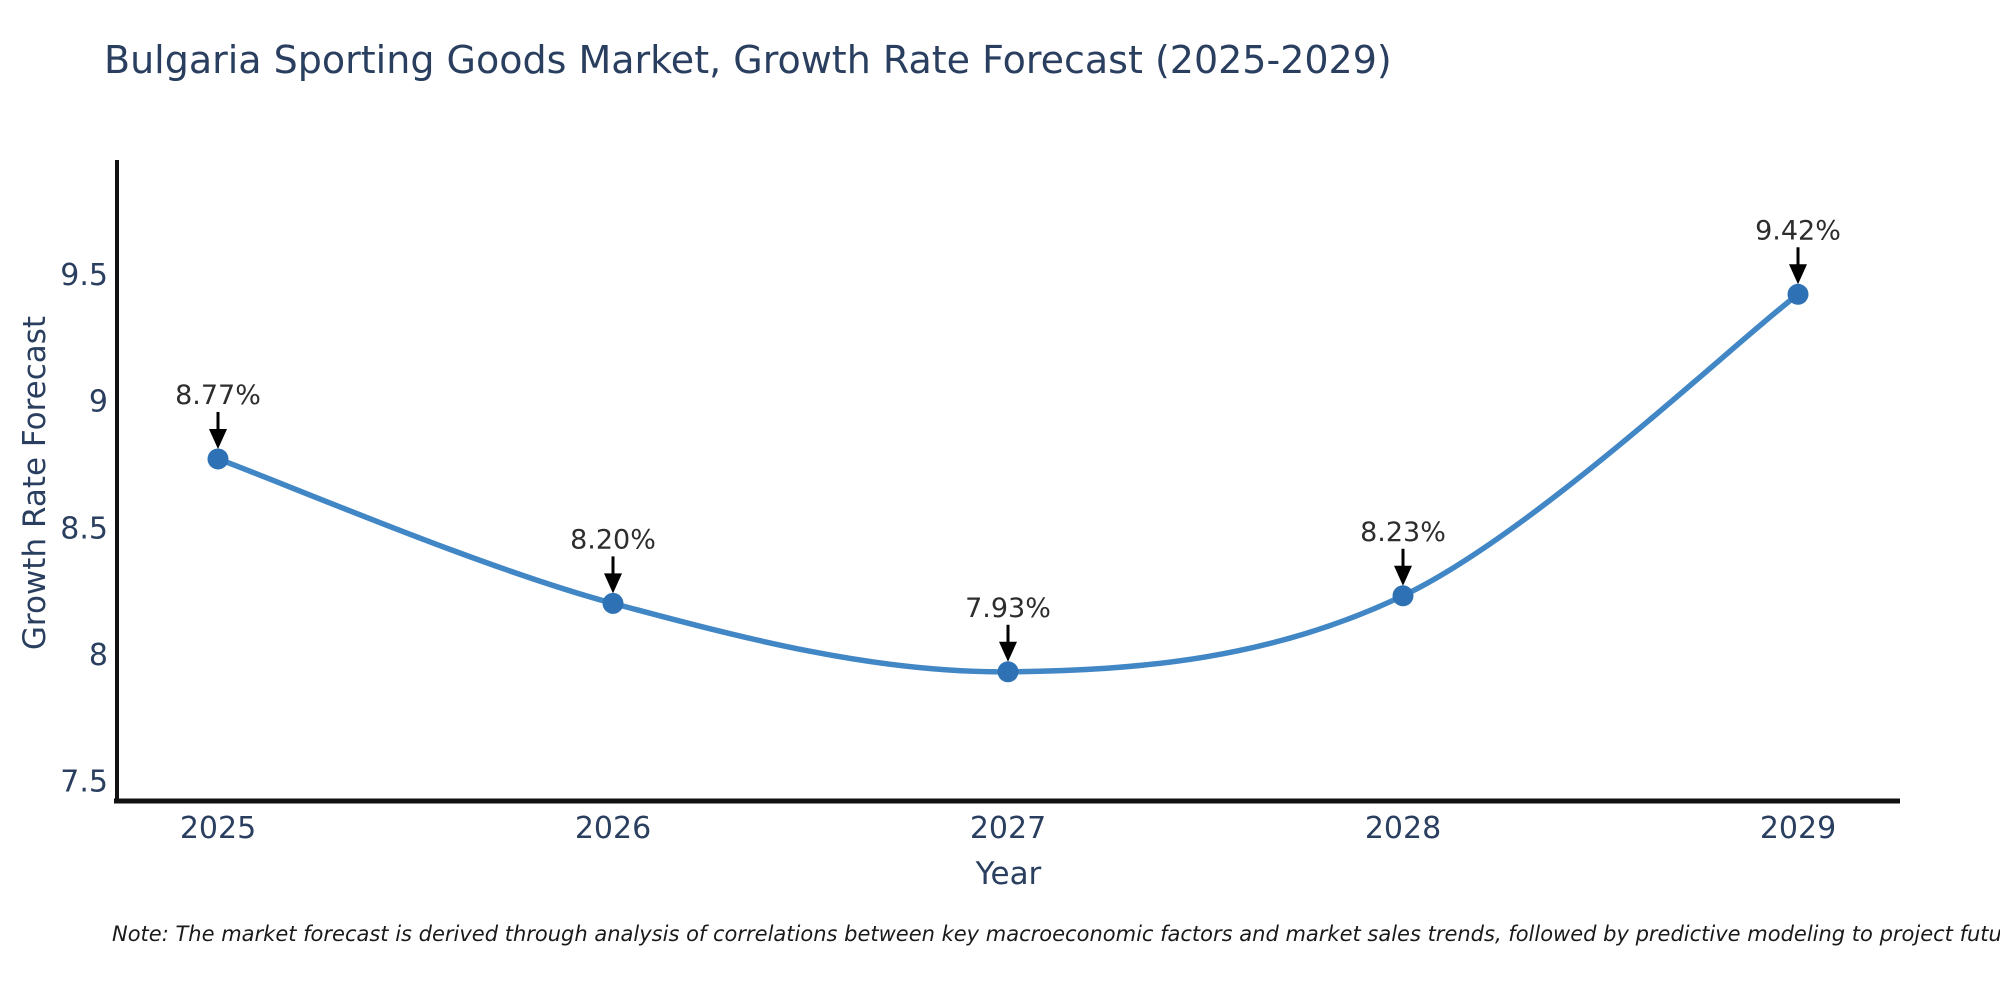  Describe the element at coordinates (84, 782) in the screenshot. I see `y-tick-label: 7.5` at that location.